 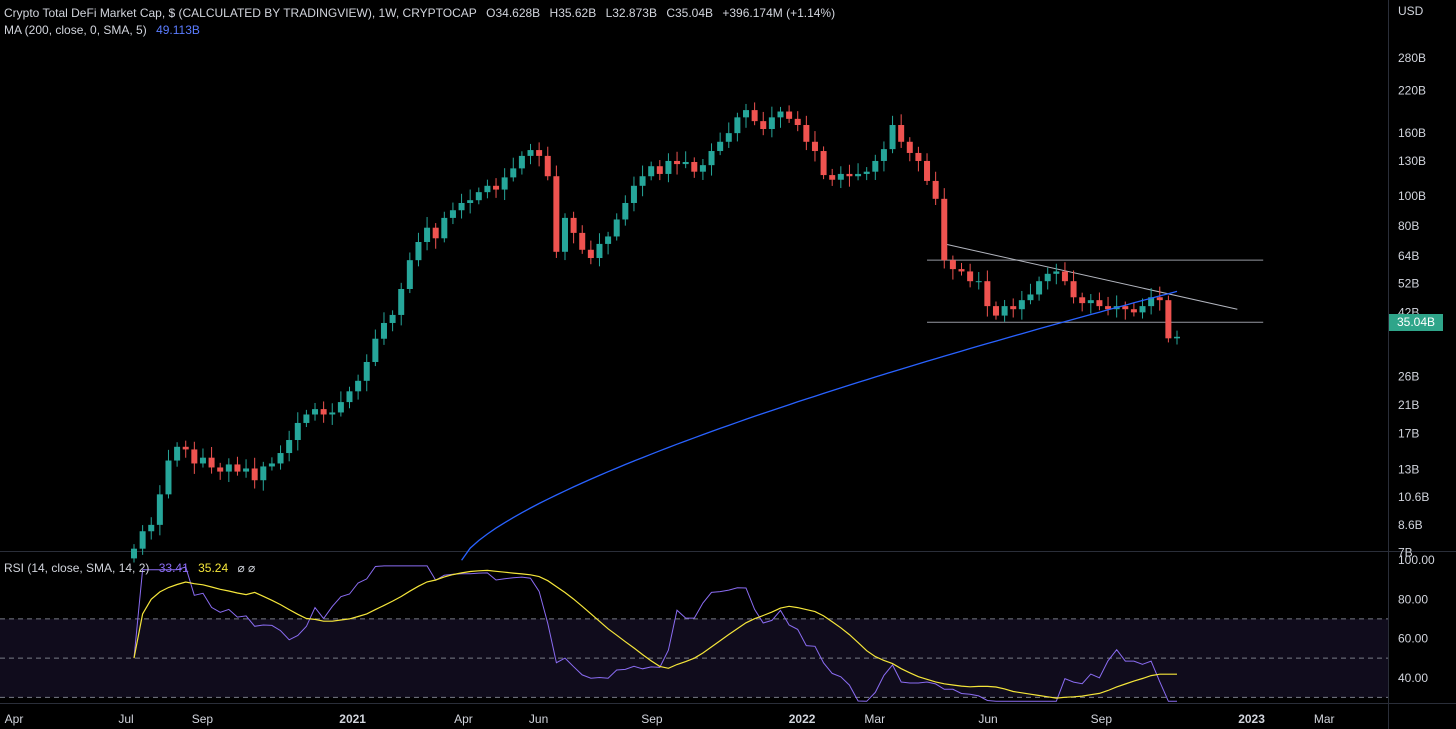 What do you see at coordinates (1405, 552) in the screenshot?
I see `price-tick-label: 7B` at bounding box center [1405, 552].